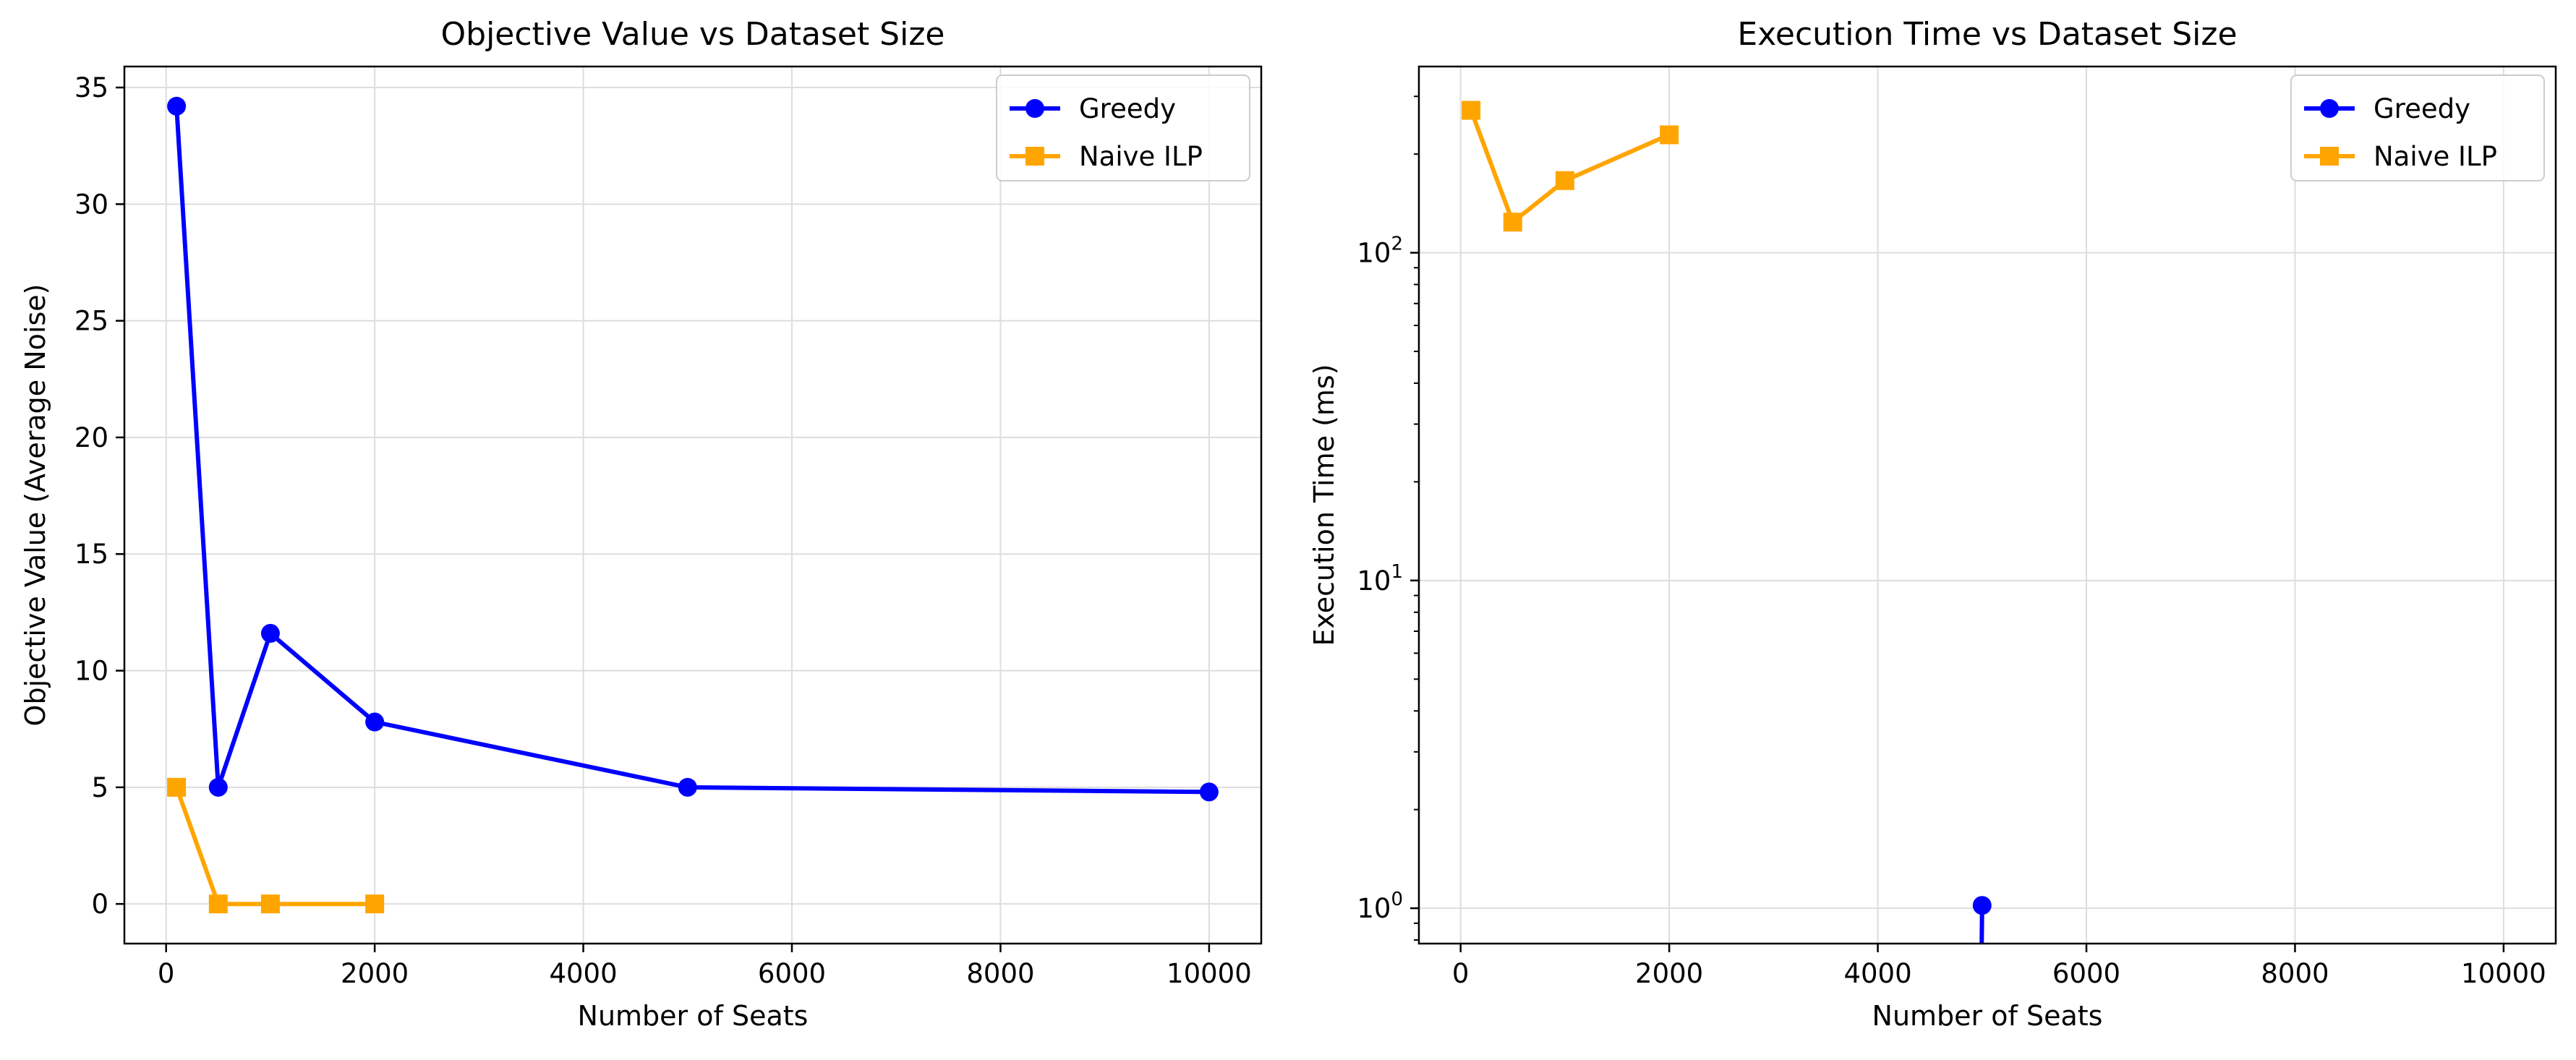 The width and height of the screenshot is (2576, 1060). What do you see at coordinates (100, 788) in the screenshot?
I see `y-tick-label: 5` at bounding box center [100, 788].